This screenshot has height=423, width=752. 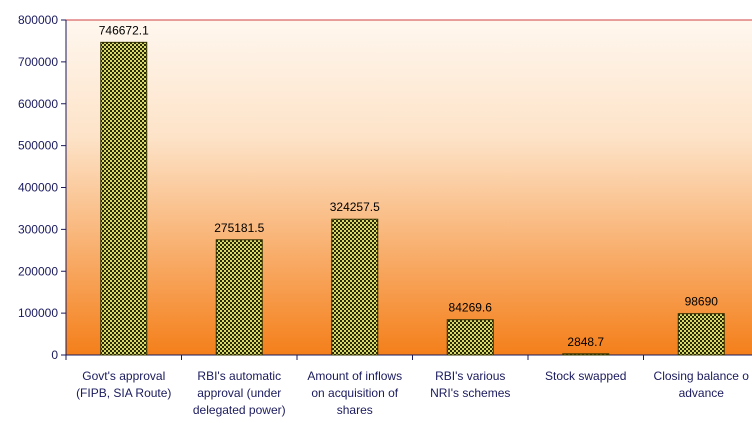 I want to click on y-tick-label: 0, so click(x=54, y=355).